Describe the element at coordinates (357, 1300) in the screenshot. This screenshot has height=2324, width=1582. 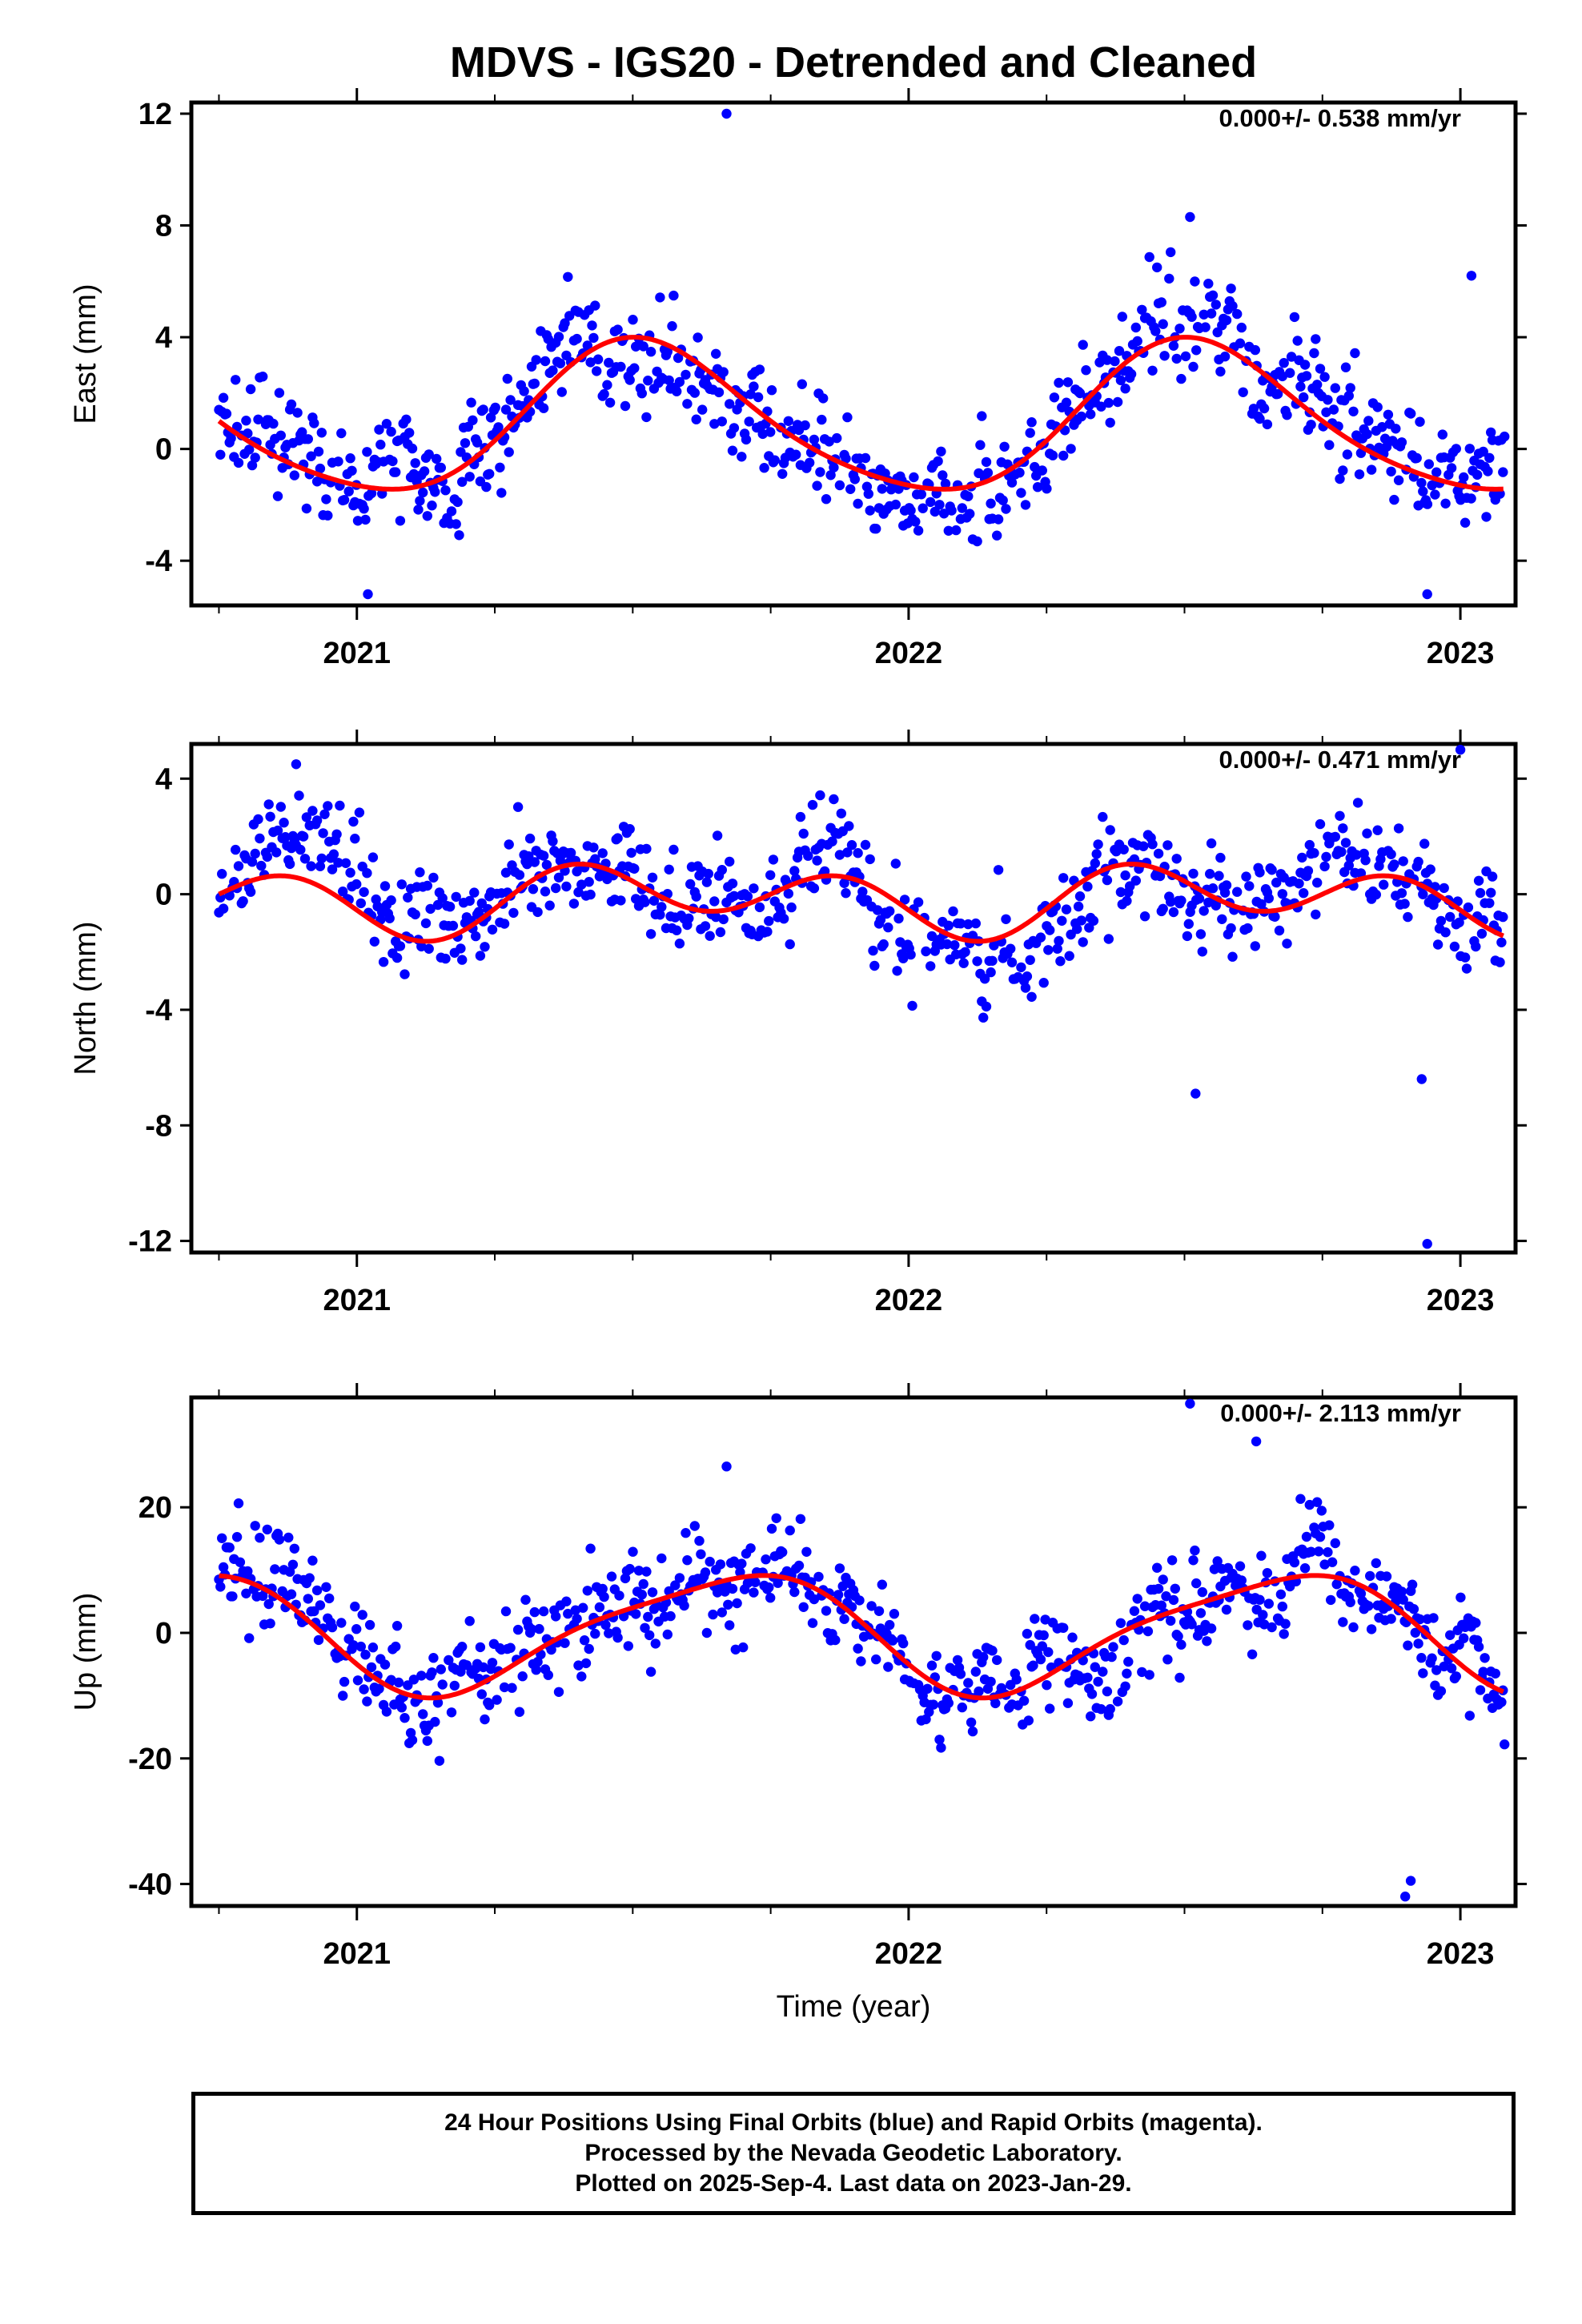
I see `x-tick-label: 2021` at that location.